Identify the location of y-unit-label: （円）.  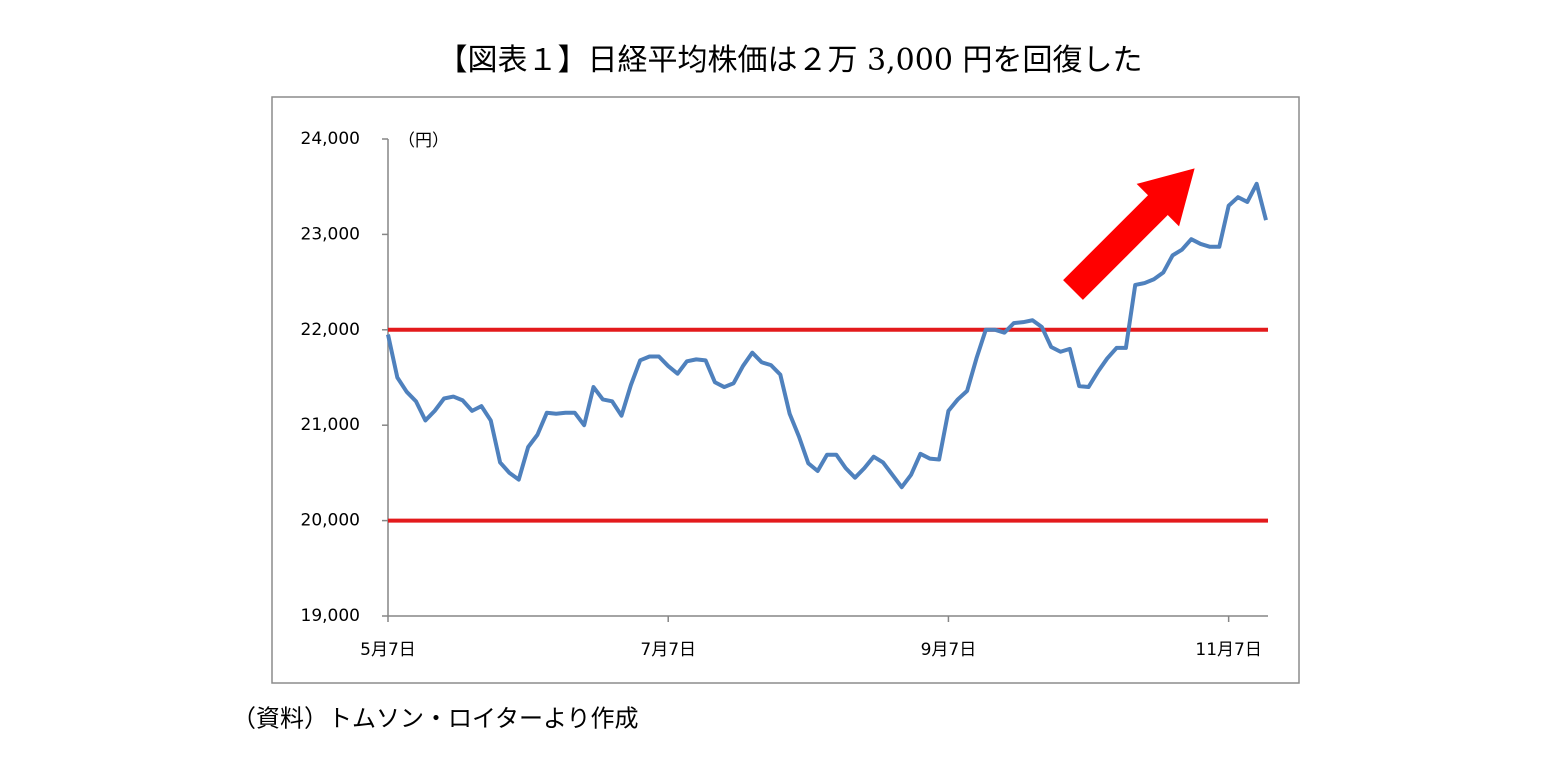
(423, 141).